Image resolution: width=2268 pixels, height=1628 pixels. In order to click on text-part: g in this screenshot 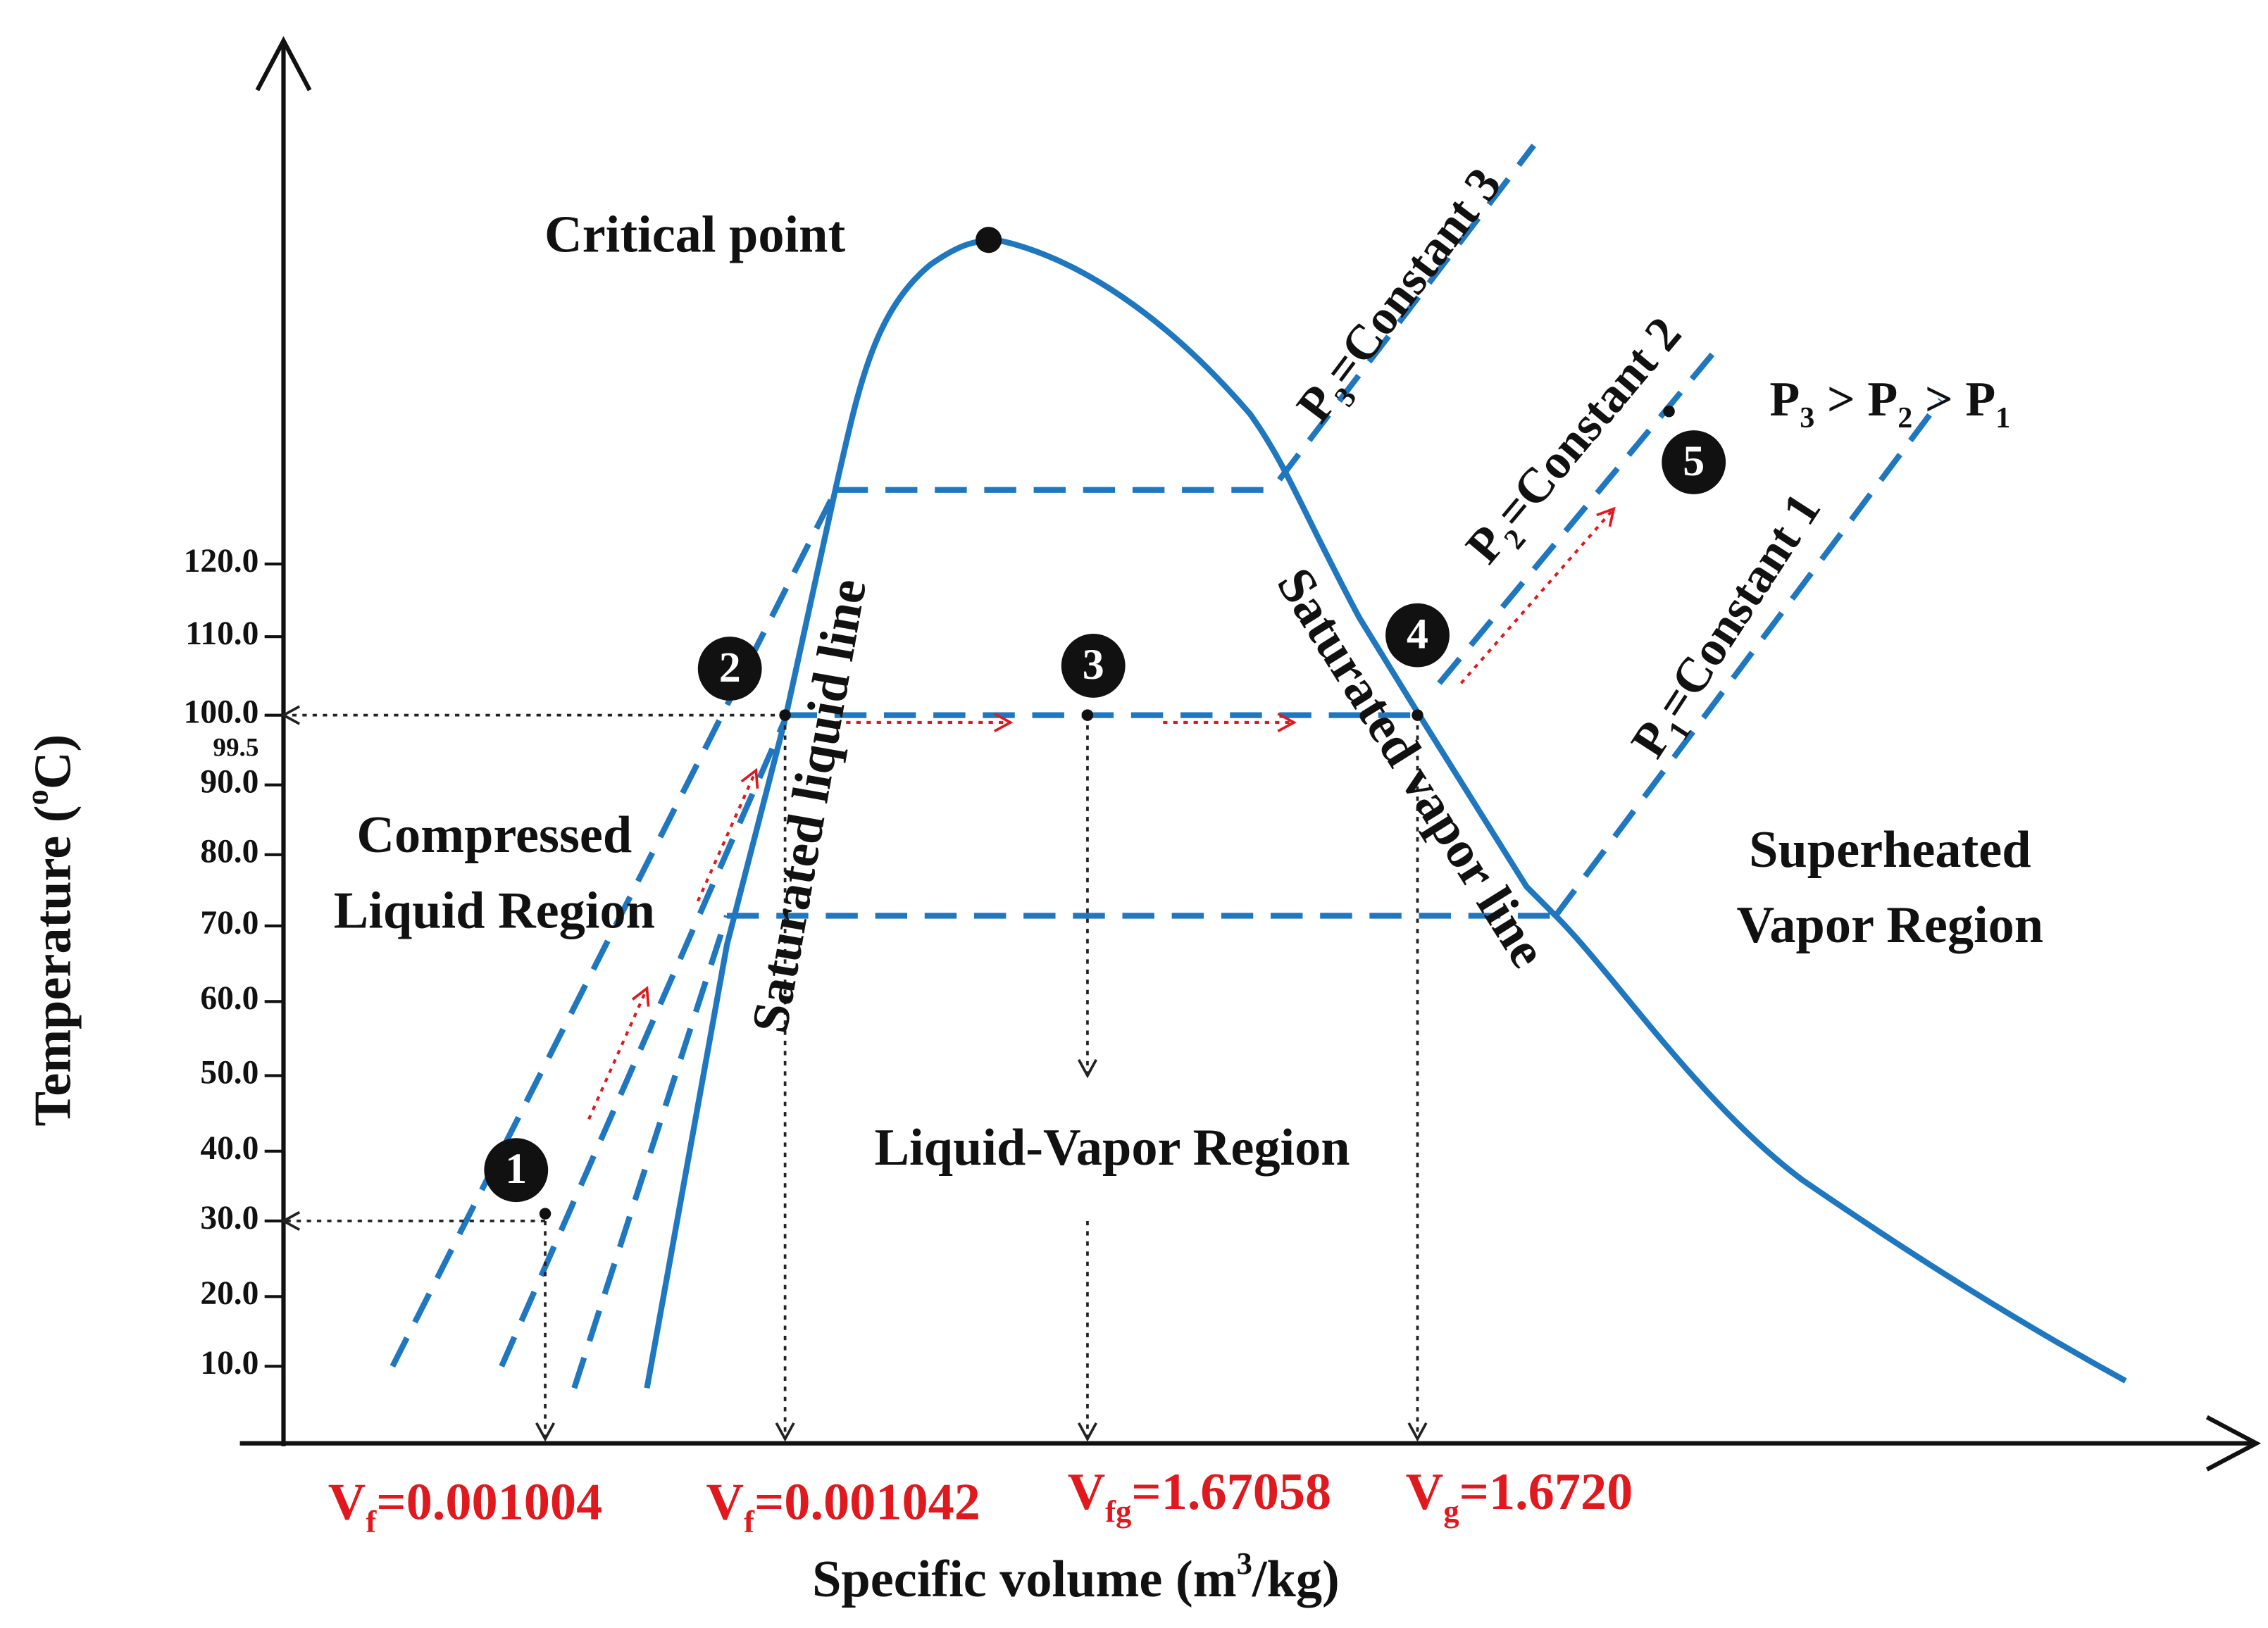, I will do `click(1451, 1511)`.